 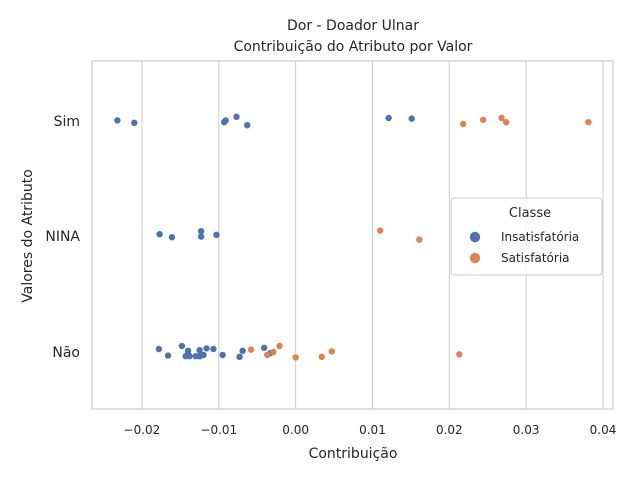 I want to click on legend-label-insatisfatoria: Insatisfatória, so click(x=540, y=237).